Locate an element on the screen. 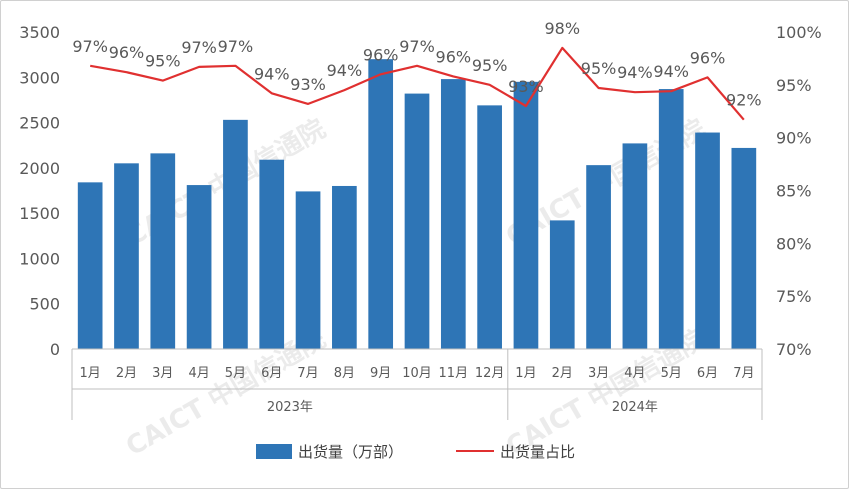  right-tick-label: 75% is located at coordinates (794, 296).